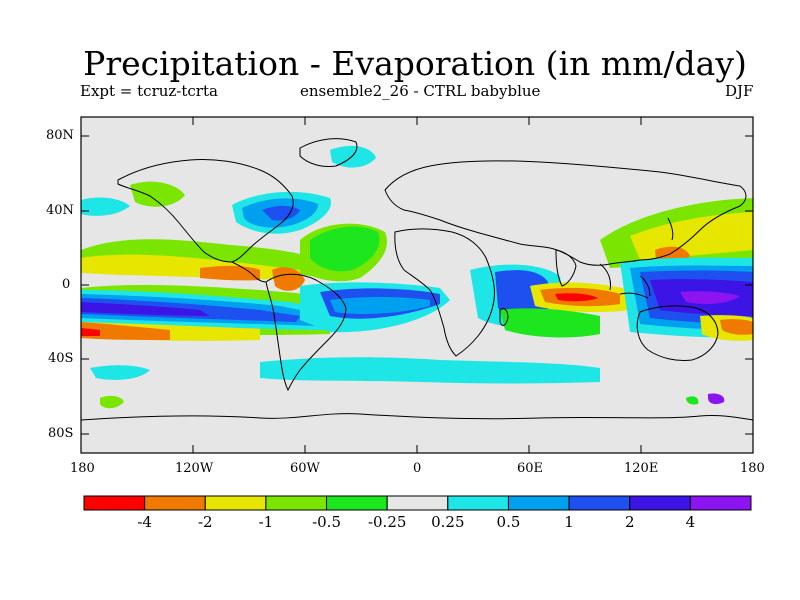 The width and height of the screenshot is (800, 600). I want to click on ensemble-label: ensemble2_26 - CTRL babyblue, so click(420, 91).